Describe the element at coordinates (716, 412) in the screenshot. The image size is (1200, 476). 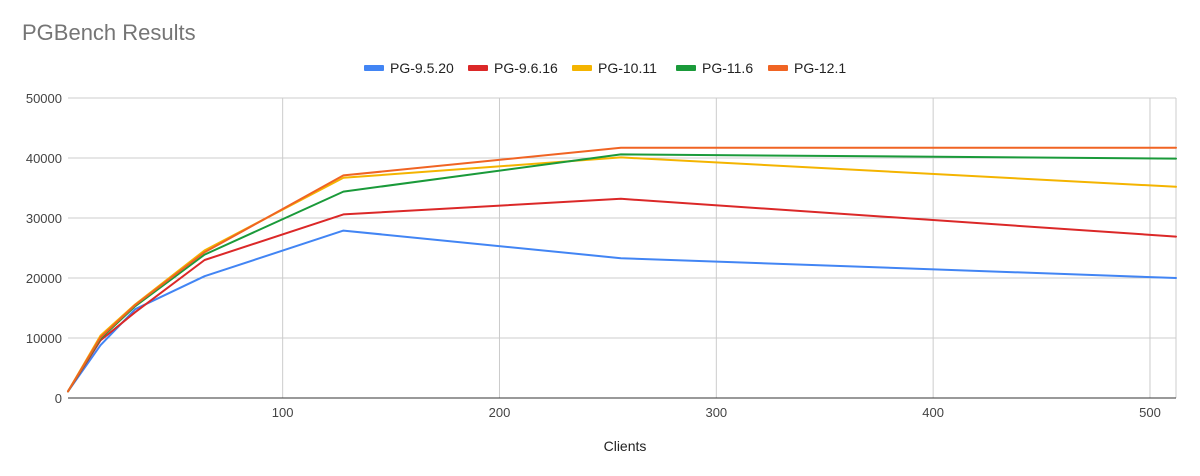
I see `x-tick-label: 300` at that location.